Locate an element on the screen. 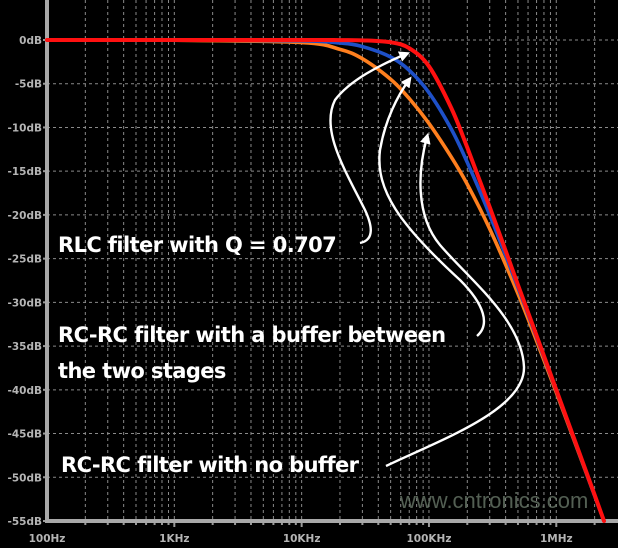 The height and width of the screenshot is (548, 618). arrow-rc-no-buffer is located at coordinates (455, 300).